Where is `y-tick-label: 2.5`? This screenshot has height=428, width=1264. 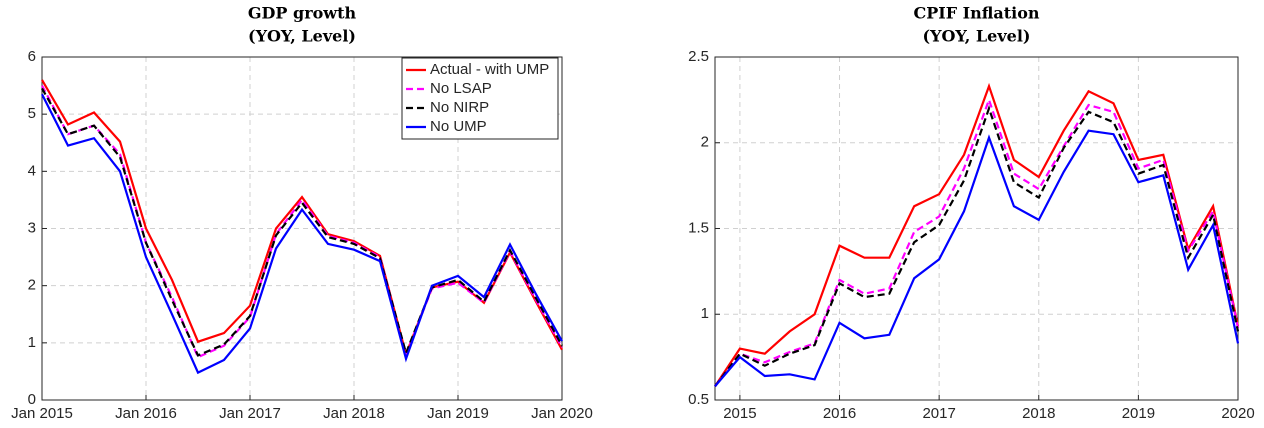
y-tick-label: 2.5 is located at coordinates (698, 56).